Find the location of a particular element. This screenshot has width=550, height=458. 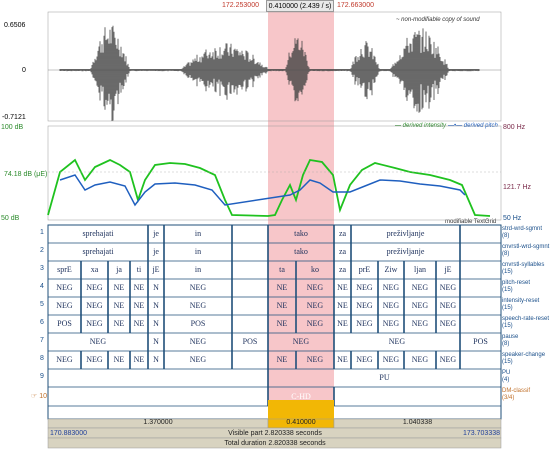

tier-name: speaker-change (15) is located at coordinates (524, 358).